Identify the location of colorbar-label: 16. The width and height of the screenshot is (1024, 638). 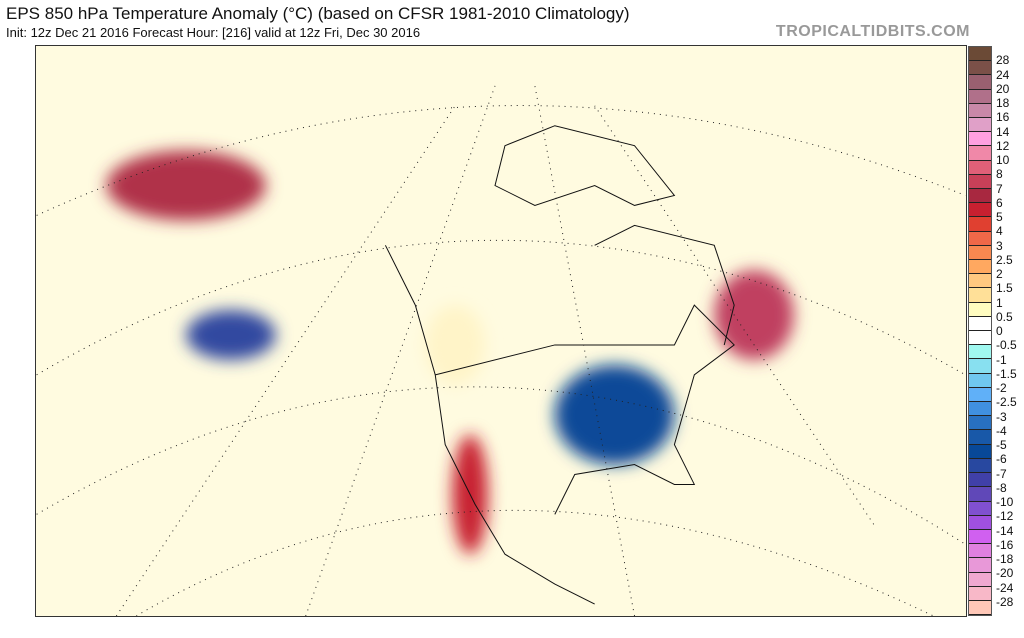
(1003, 117).